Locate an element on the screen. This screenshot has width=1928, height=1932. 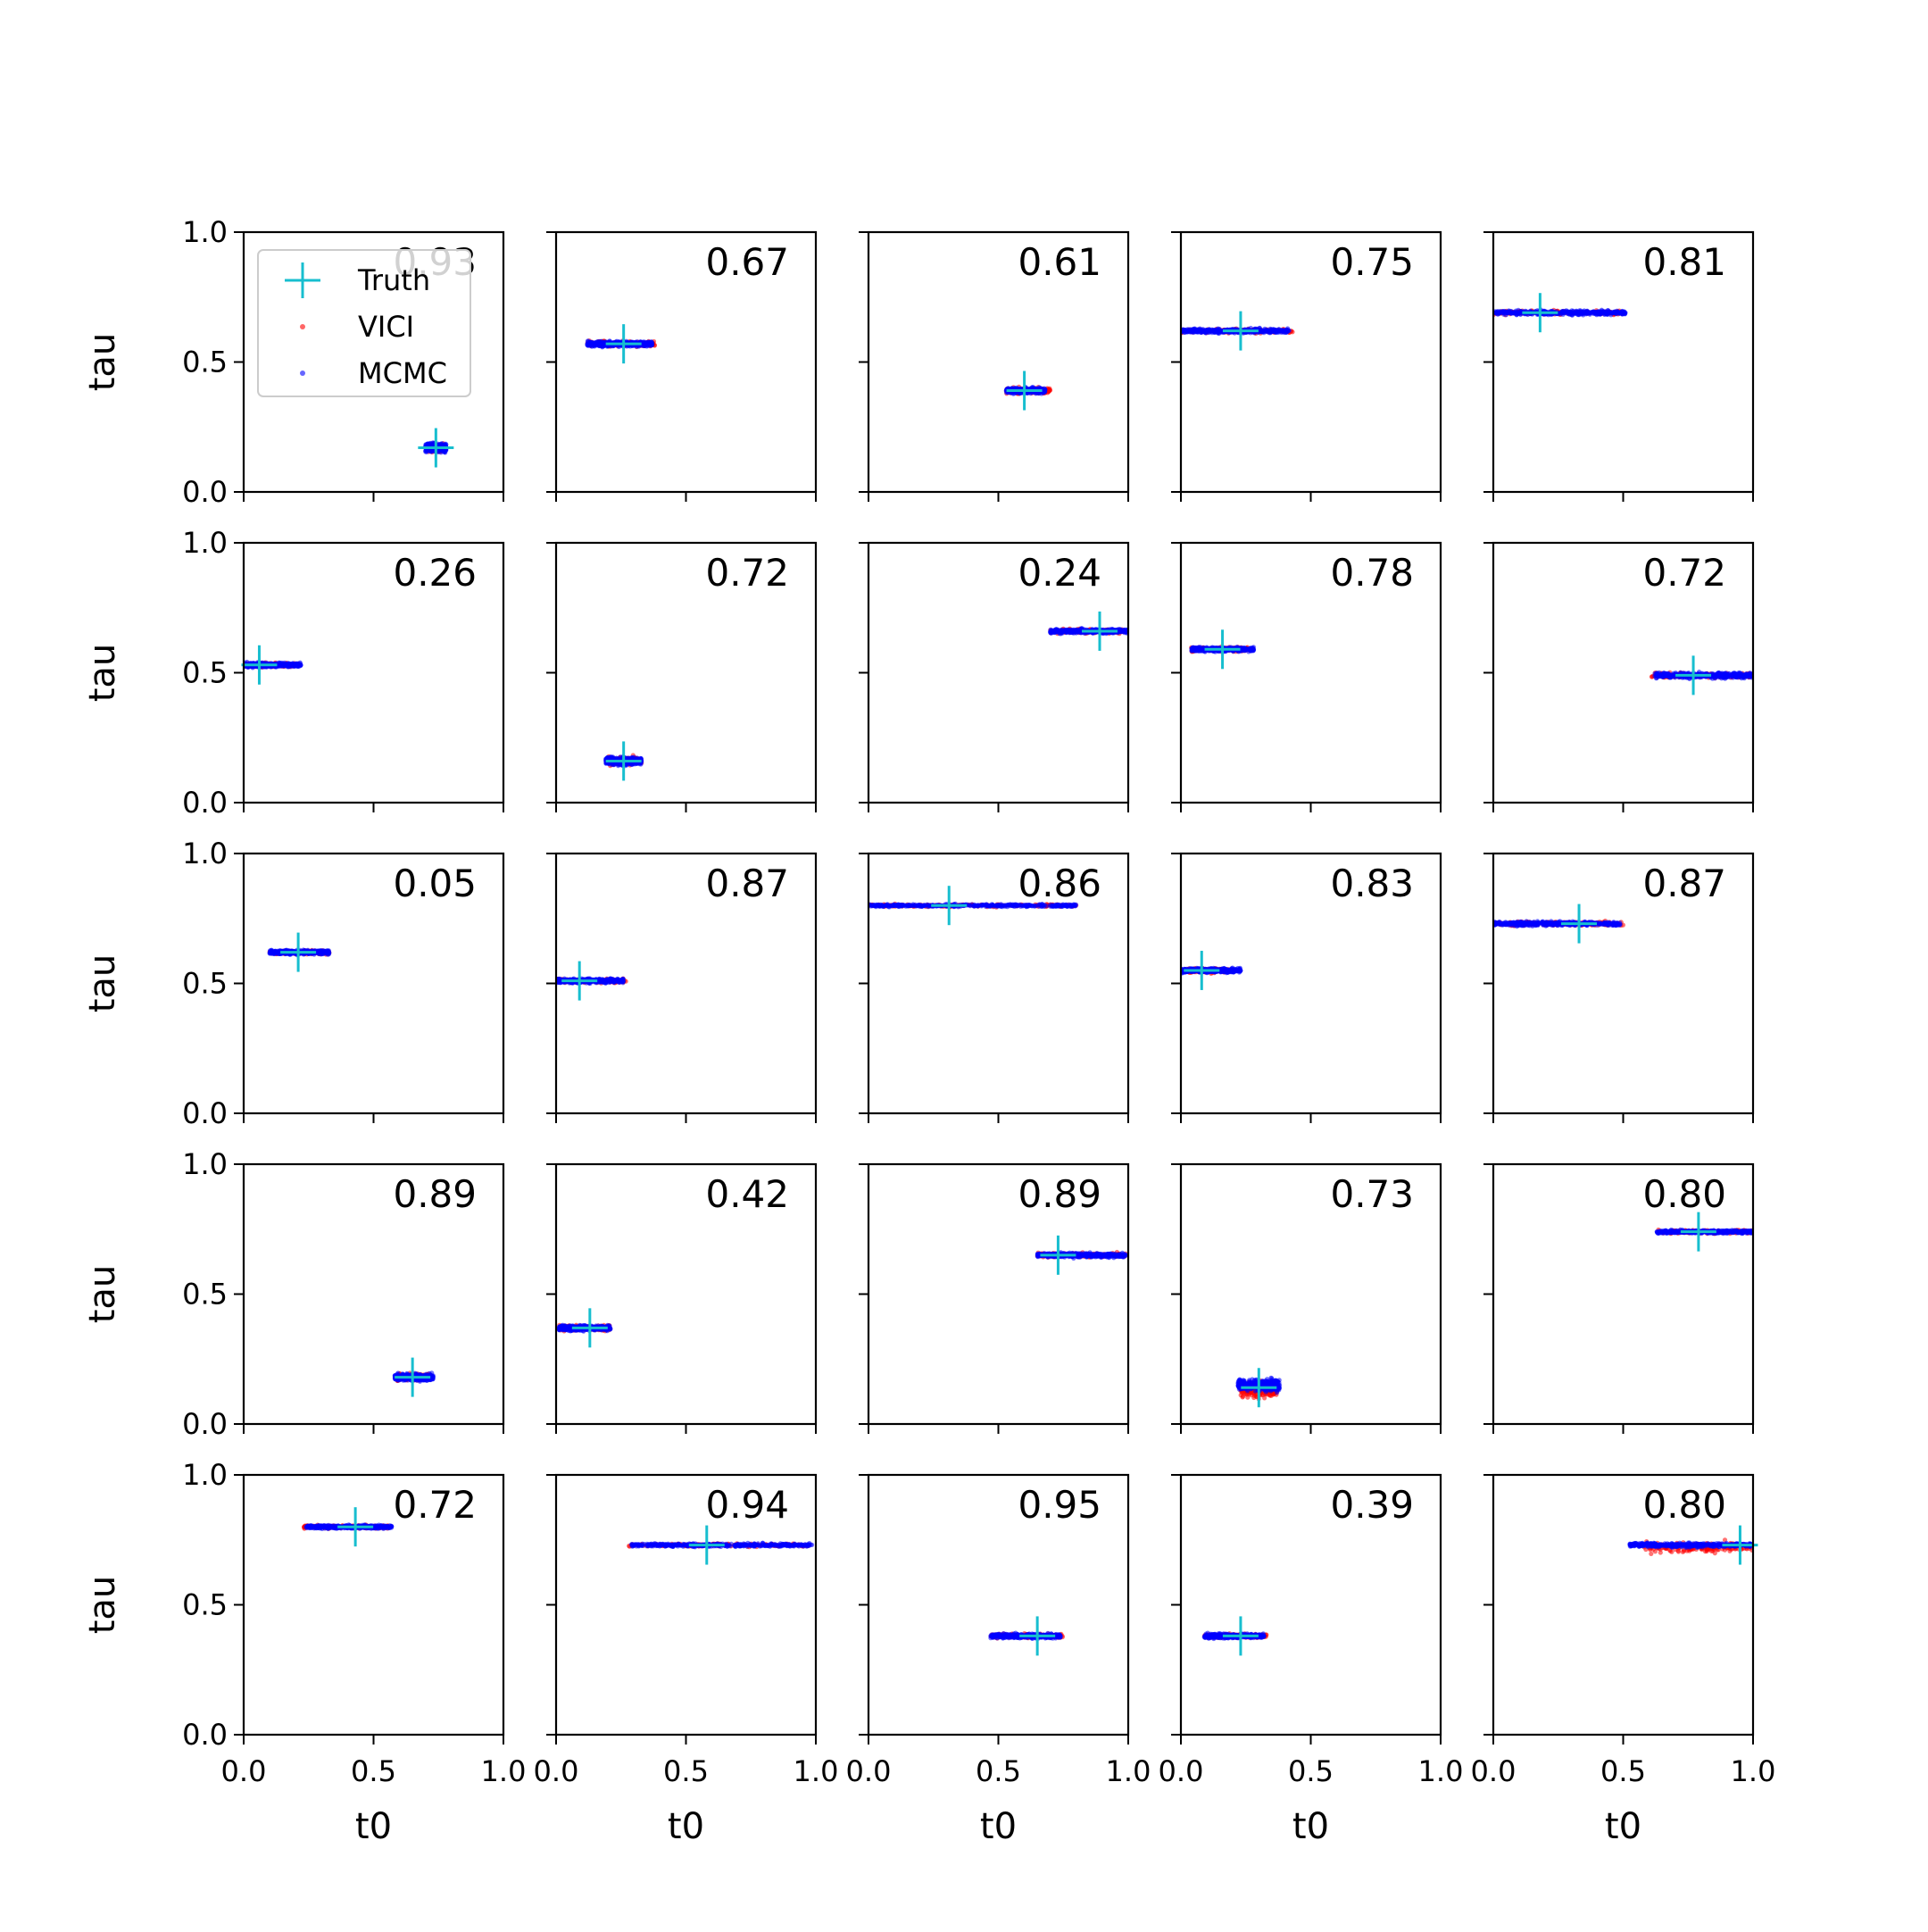
panel-points is located at coordinates (1559, 312).